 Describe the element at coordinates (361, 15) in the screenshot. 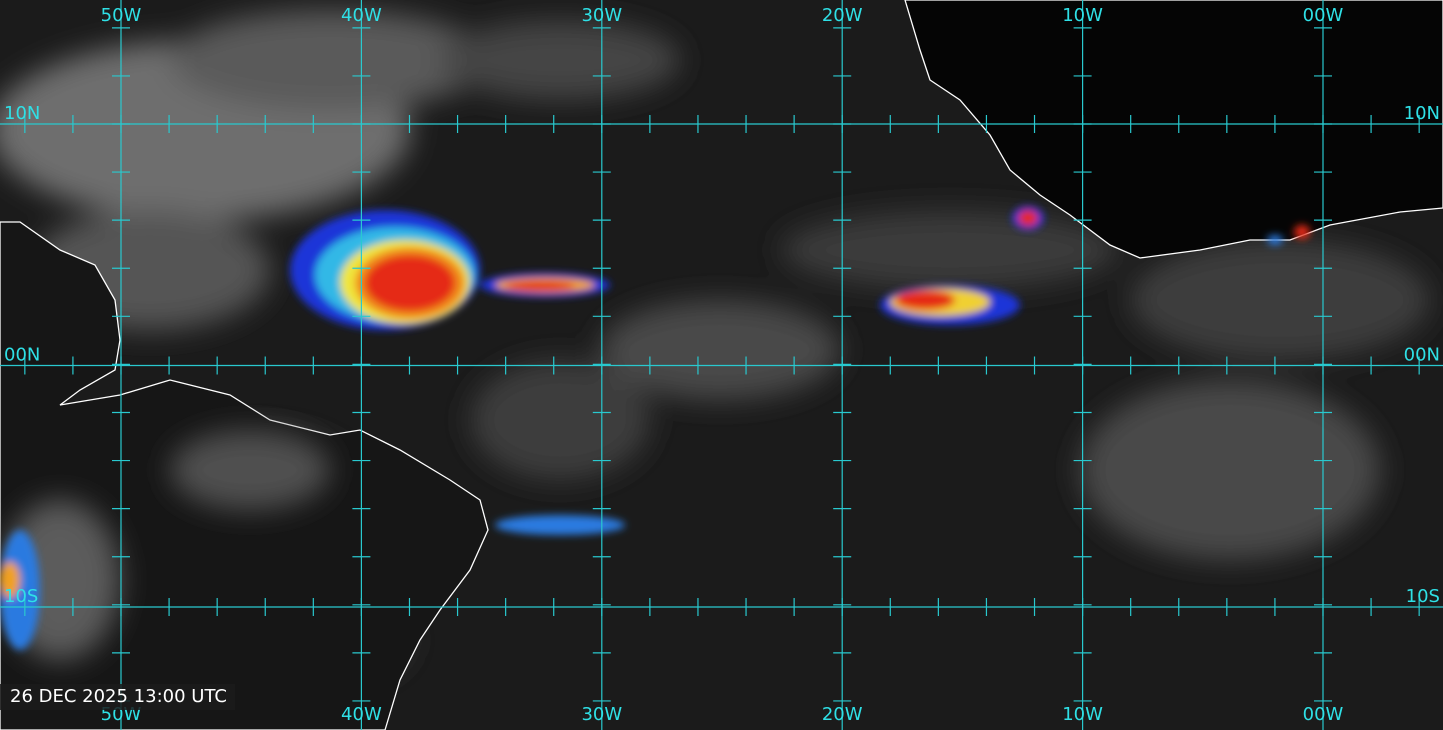

I see `longitude-label-top: 40W` at that location.